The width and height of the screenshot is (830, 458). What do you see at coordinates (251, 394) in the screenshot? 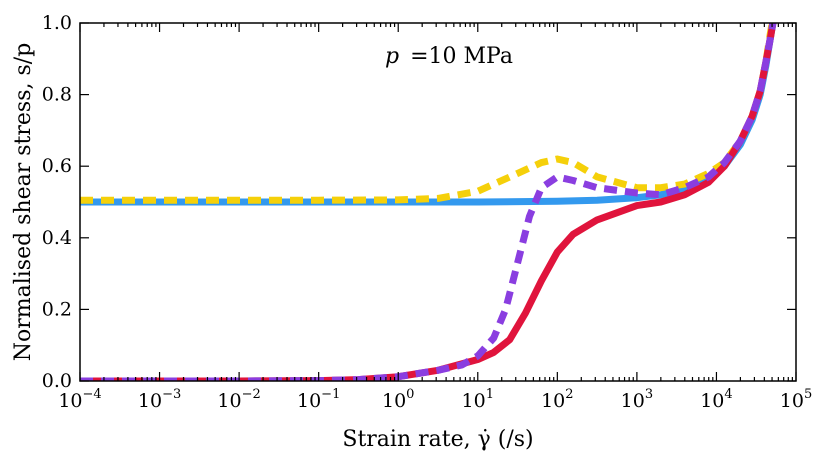
I see `x-tick-exponent: −2` at bounding box center [251, 394].